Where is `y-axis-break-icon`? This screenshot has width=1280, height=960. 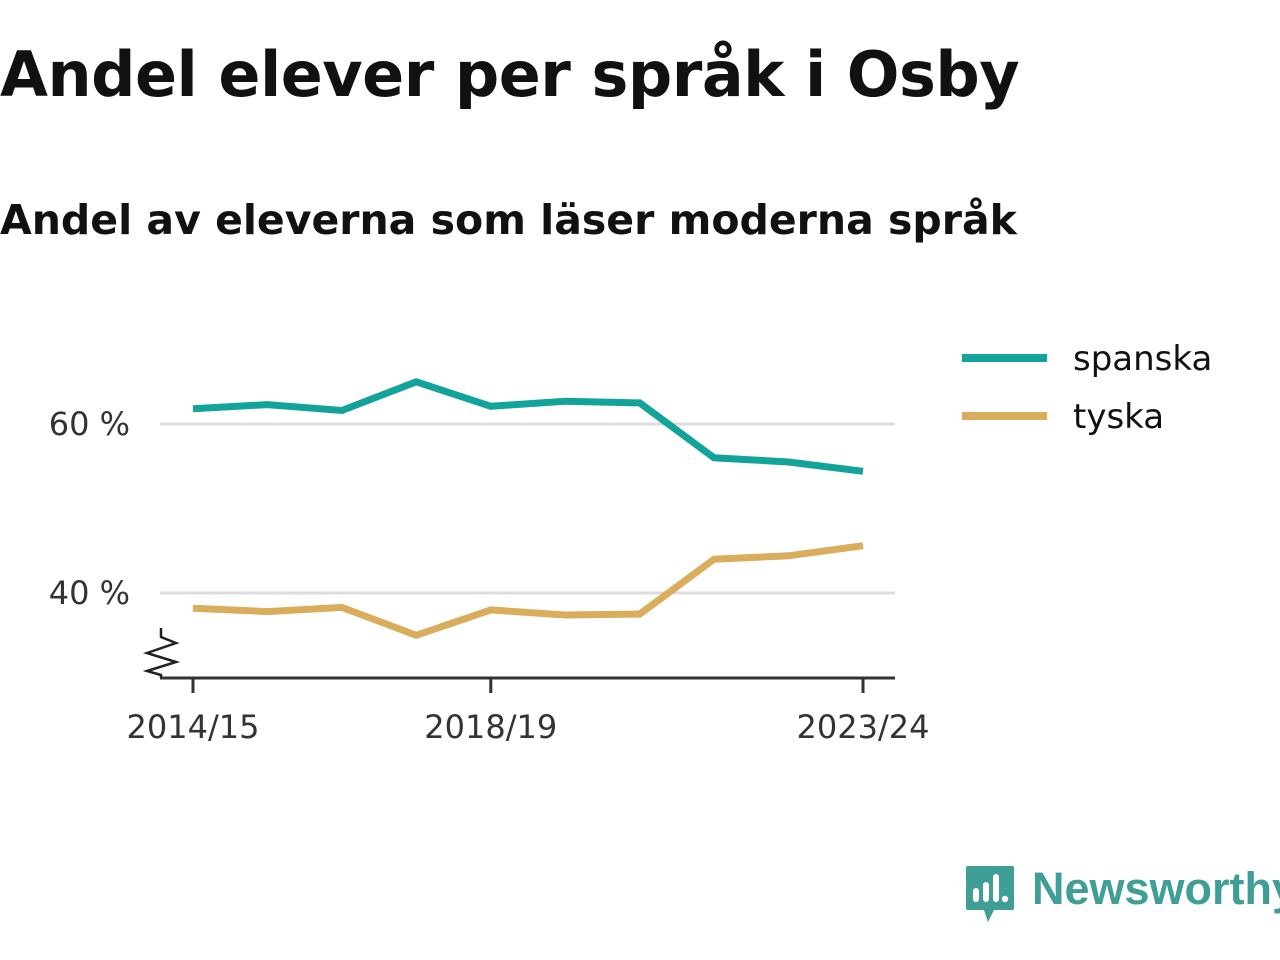
y-axis-break-icon is located at coordinates (161, 653).